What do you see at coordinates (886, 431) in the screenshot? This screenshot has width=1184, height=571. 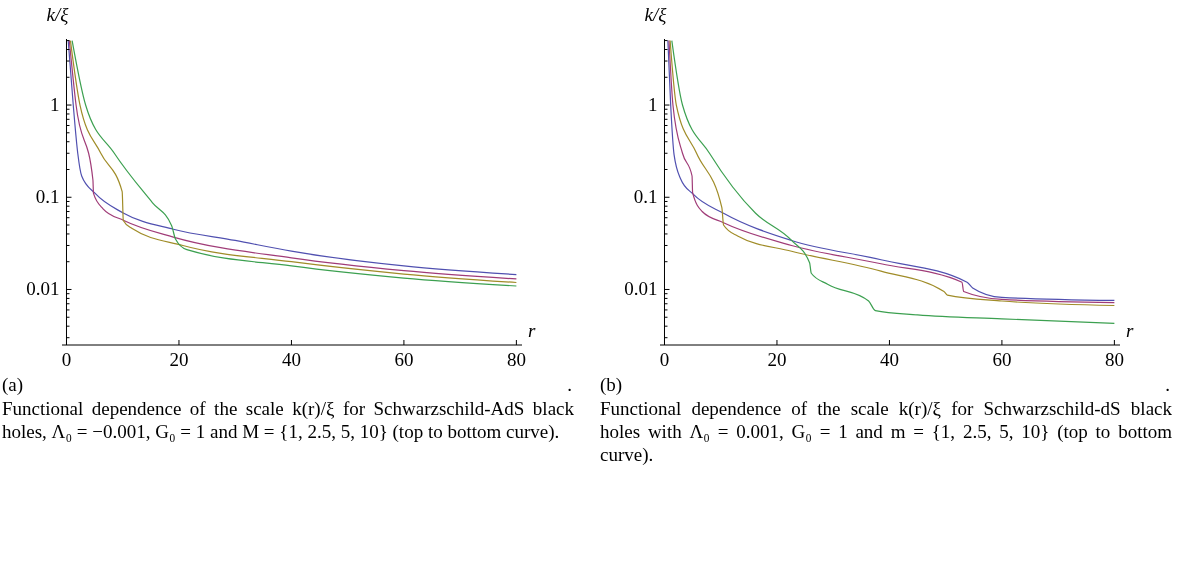 I see `text: Functional dependence of the scale k(r)/ξ for Schwarzschild-dS black holes with Λ₀ = 0.001, G₀ = 1 and m = {1, 2.5, 5, 10} (top to bottom curve).` at bounding box center [886, 431].